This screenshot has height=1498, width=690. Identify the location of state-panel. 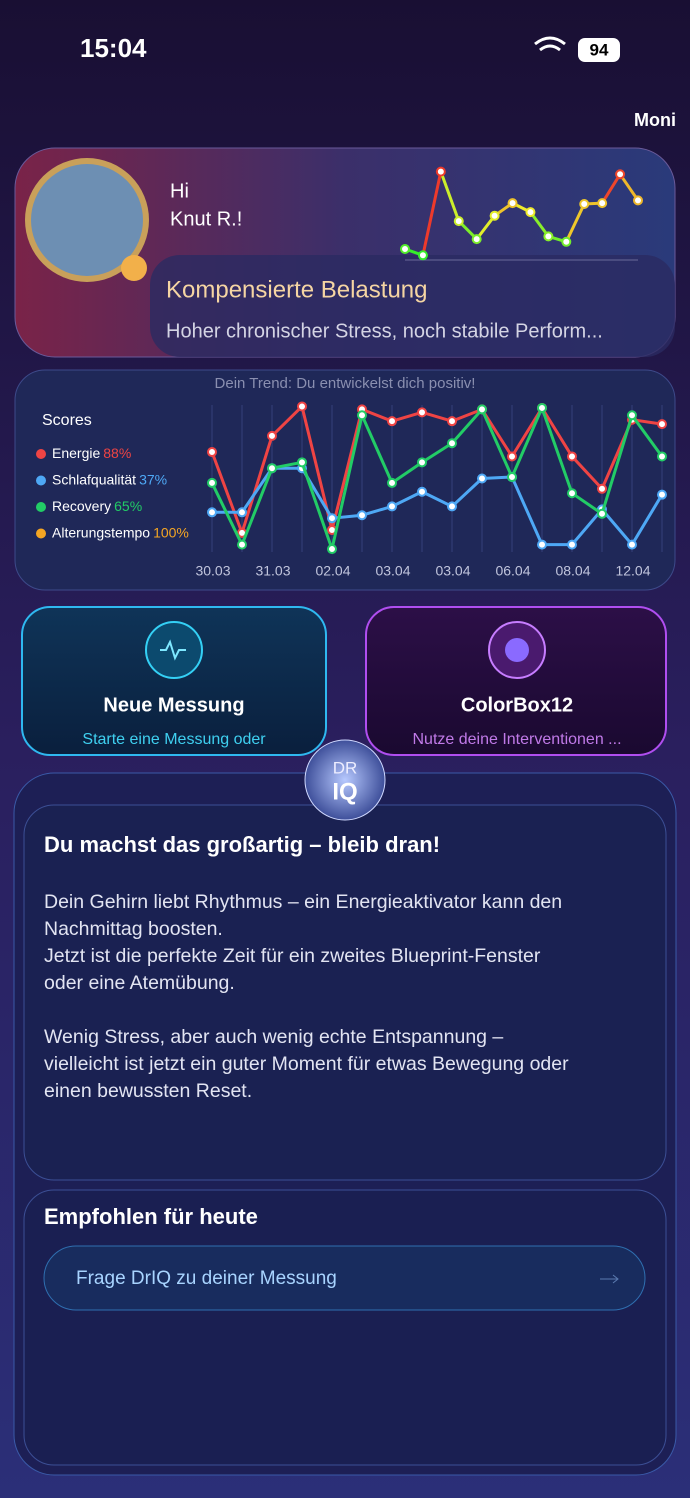
(412, 306).